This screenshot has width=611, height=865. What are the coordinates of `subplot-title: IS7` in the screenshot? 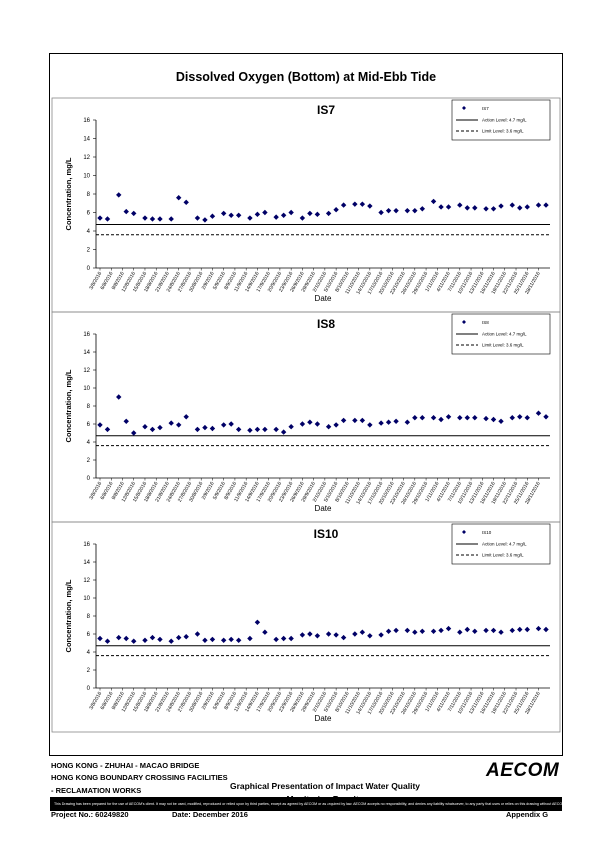 It's located at (326, 110).